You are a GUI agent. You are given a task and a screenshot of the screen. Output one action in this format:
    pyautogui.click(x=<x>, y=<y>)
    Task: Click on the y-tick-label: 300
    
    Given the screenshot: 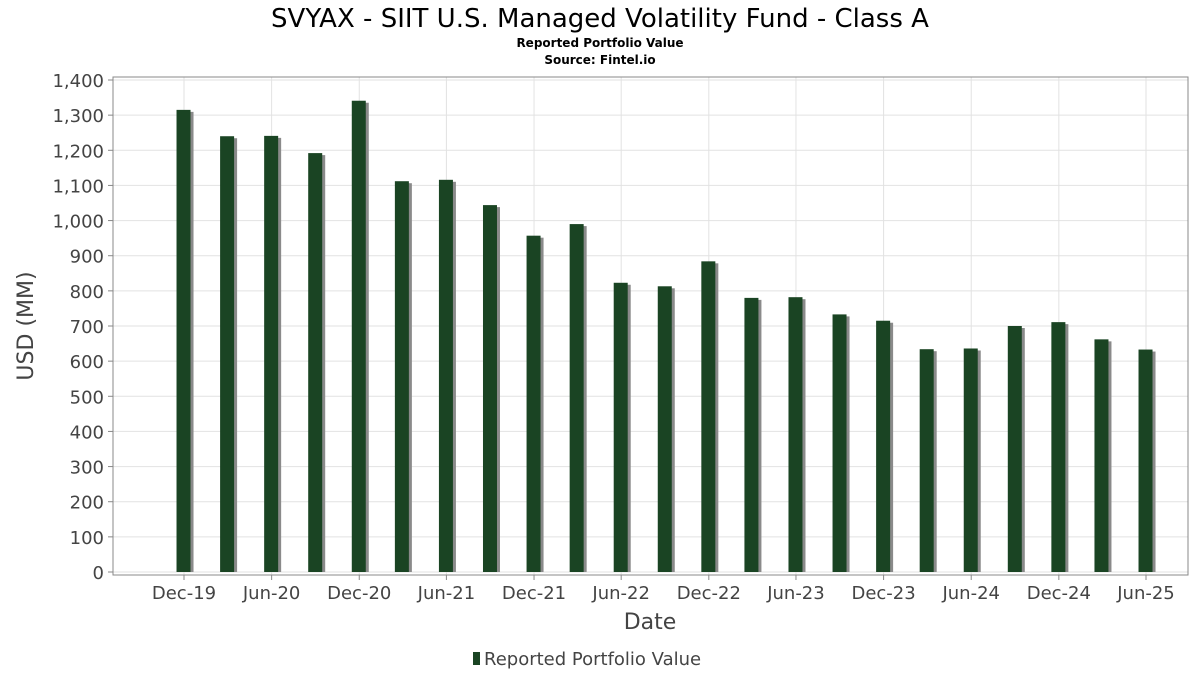 What is the action you would take?
    pyautogui.click(x=87, y=468)
    